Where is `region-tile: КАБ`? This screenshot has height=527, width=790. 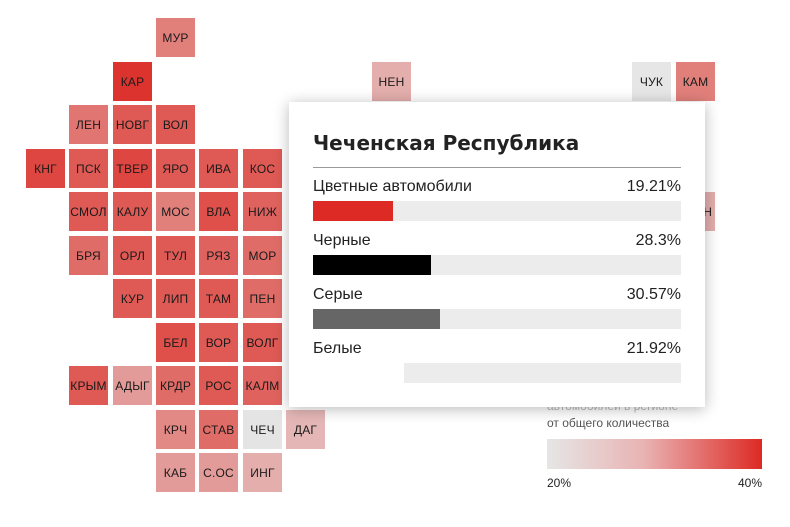
region-tile: КАБ is located at coordinates (175, 472).